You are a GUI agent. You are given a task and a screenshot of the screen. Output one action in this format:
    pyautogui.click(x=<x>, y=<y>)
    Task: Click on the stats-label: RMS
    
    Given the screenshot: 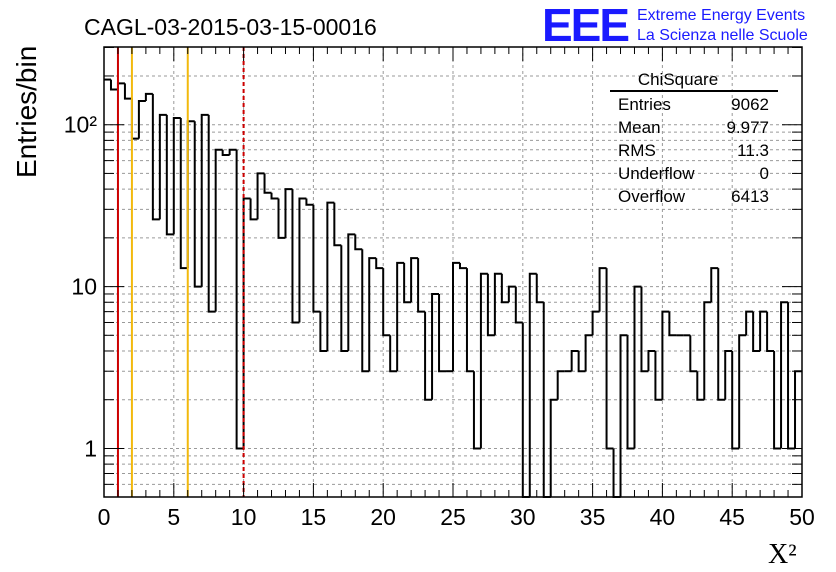 What is the action you would take?
    pyautogui.click(x=637, y=150)
    